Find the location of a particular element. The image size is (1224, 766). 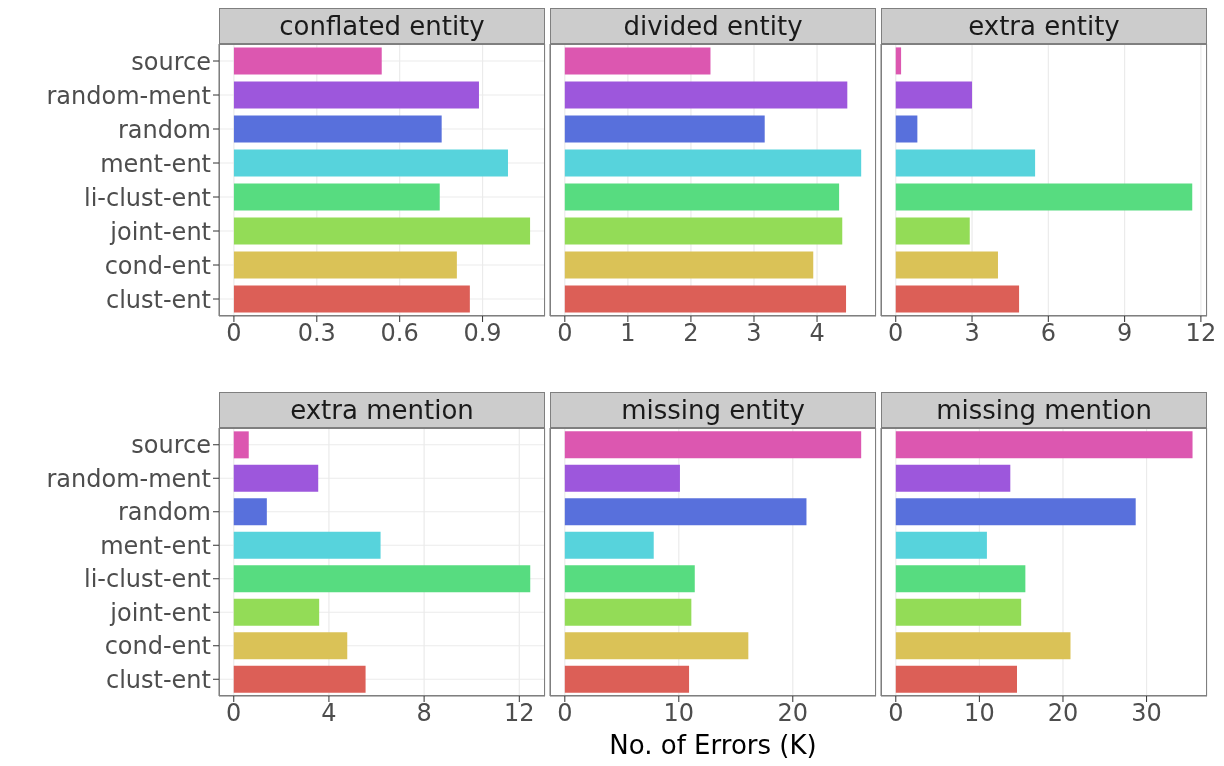

x-tick-label: 0.9 is located at coordinates (482, 333).